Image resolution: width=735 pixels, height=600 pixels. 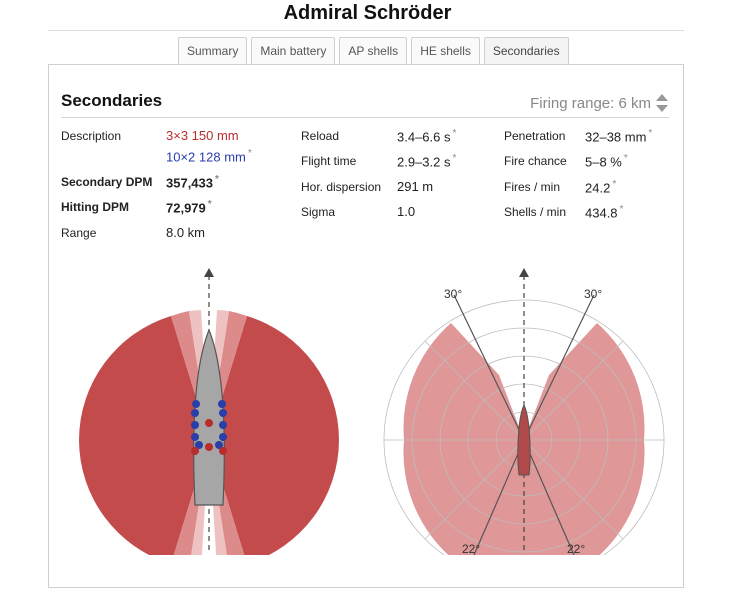 I want to click on arc-right-aft-band, so click(x=227, y=497).